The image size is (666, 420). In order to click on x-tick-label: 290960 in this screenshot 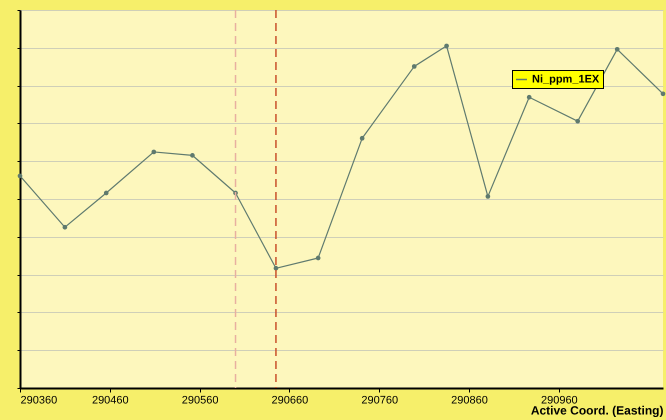, I will do `click(559, 400)`.